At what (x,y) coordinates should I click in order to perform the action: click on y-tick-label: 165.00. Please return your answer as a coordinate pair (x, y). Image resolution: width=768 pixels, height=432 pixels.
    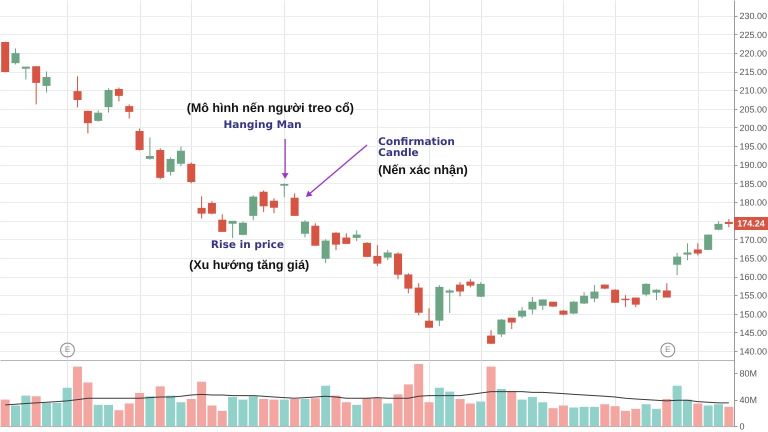
    Looking at the image, I should click on (754, 258).